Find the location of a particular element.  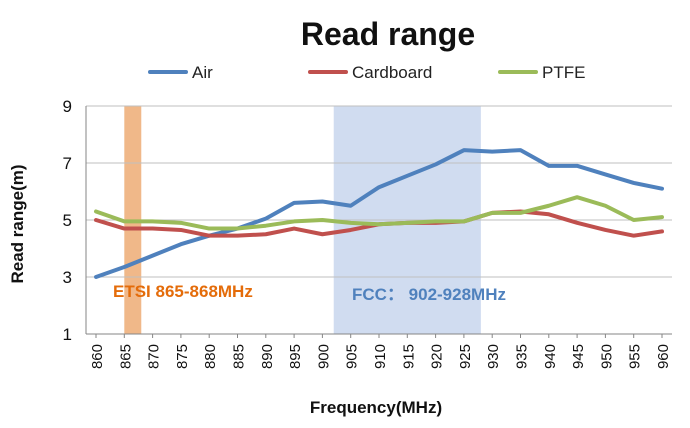

band-label-0: ETSI 865-868MHz is located at coordinates (183, 291).